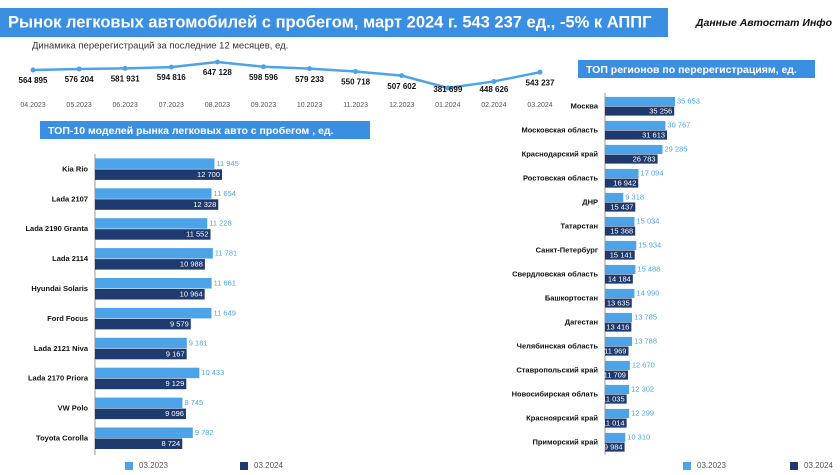  What do you see at coordinates (557, 370) in the screenshot?
I see `category-label: Ставропольский край` at bounding box center [557, 370].